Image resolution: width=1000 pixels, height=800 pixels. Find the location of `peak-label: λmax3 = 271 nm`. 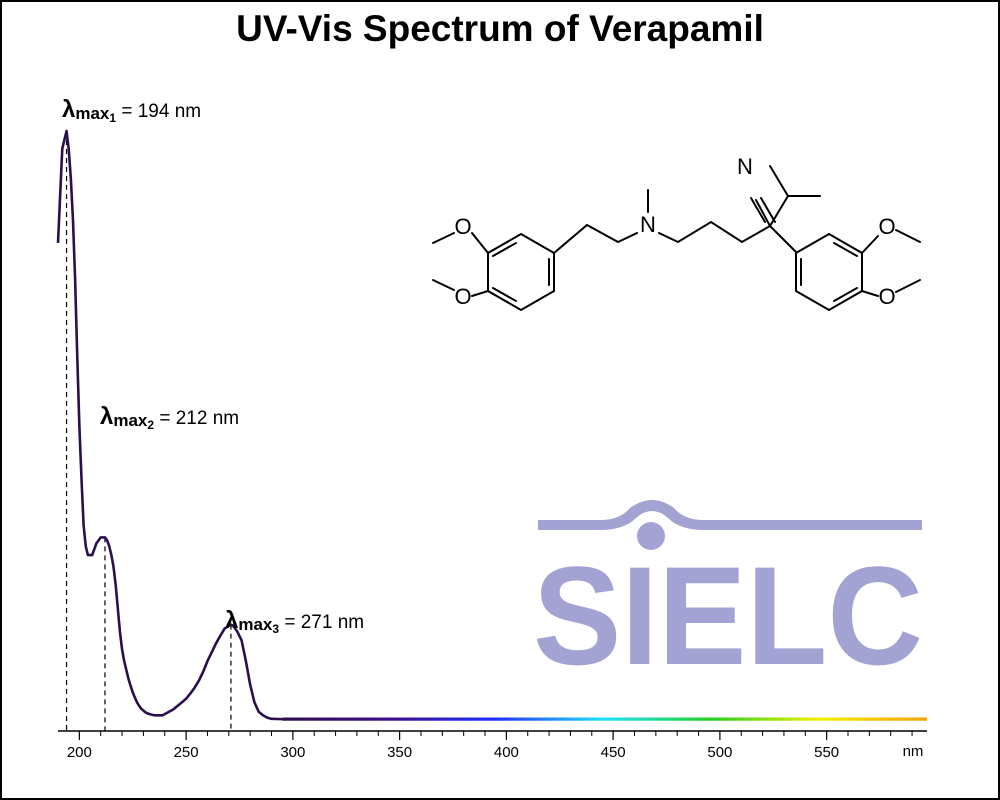

peak-label: λmax3 = 271 nm is located at coordinates (294, 621).